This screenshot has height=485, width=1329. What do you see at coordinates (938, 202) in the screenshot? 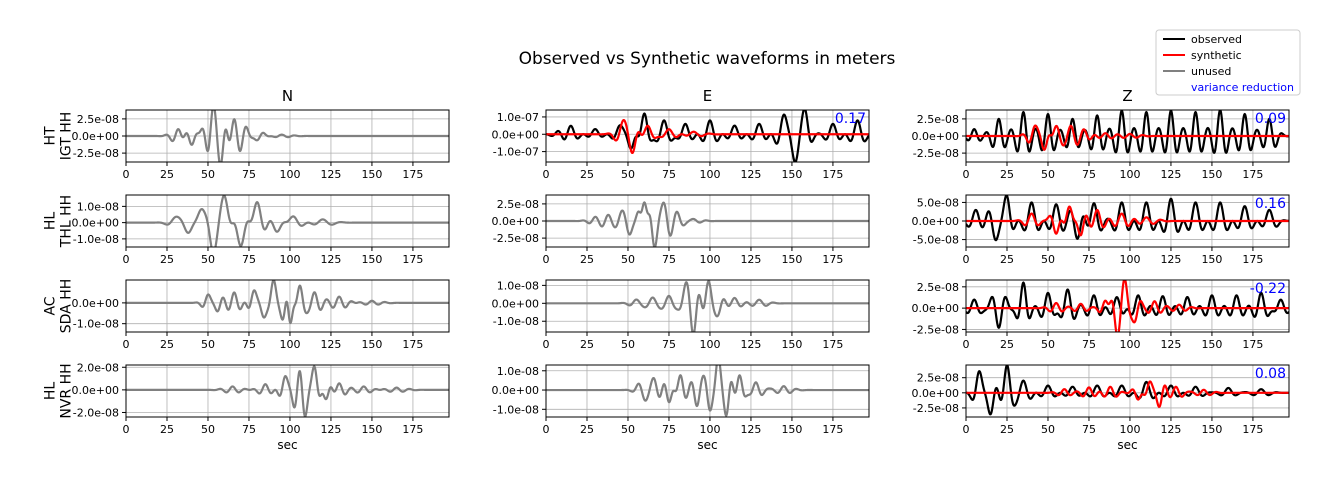
I see `y-tick-label: 5.0e-08` at bounding box center [938, 202].